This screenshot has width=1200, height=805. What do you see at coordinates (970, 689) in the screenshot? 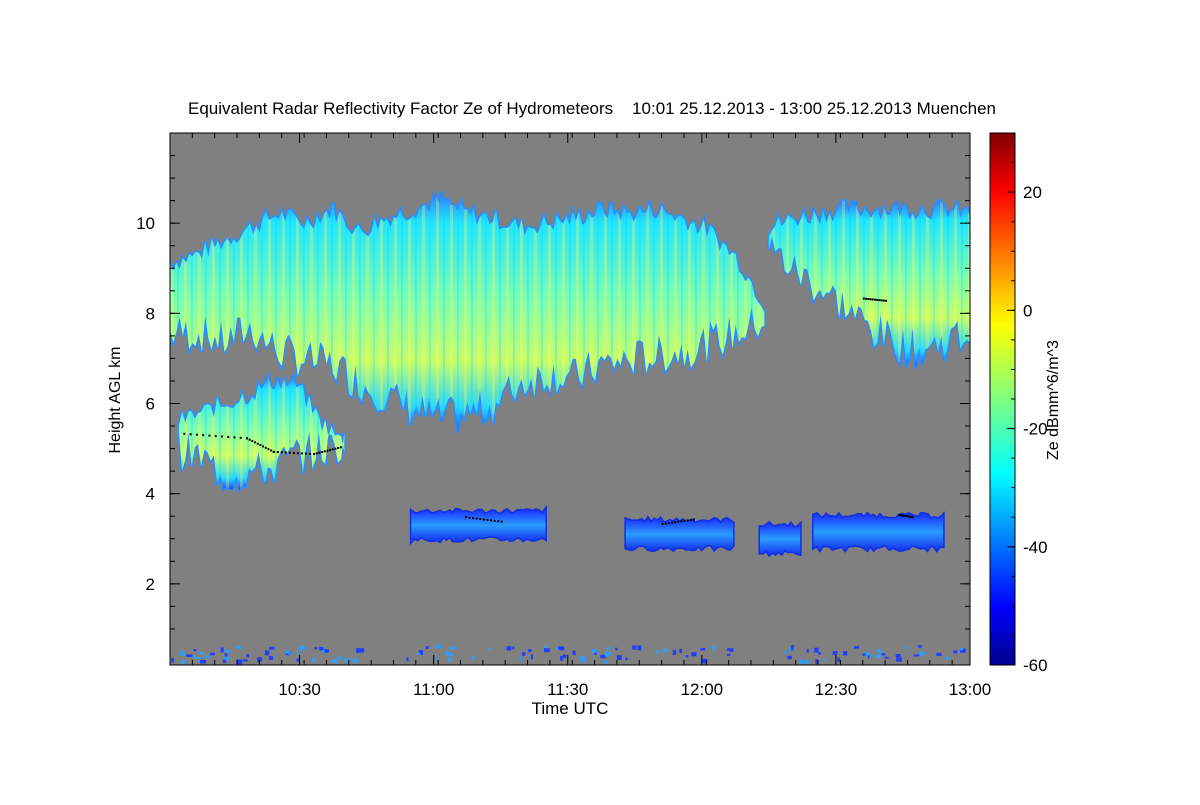
I see `x-tick-label: 13:00` at bounding box center [970, 689].